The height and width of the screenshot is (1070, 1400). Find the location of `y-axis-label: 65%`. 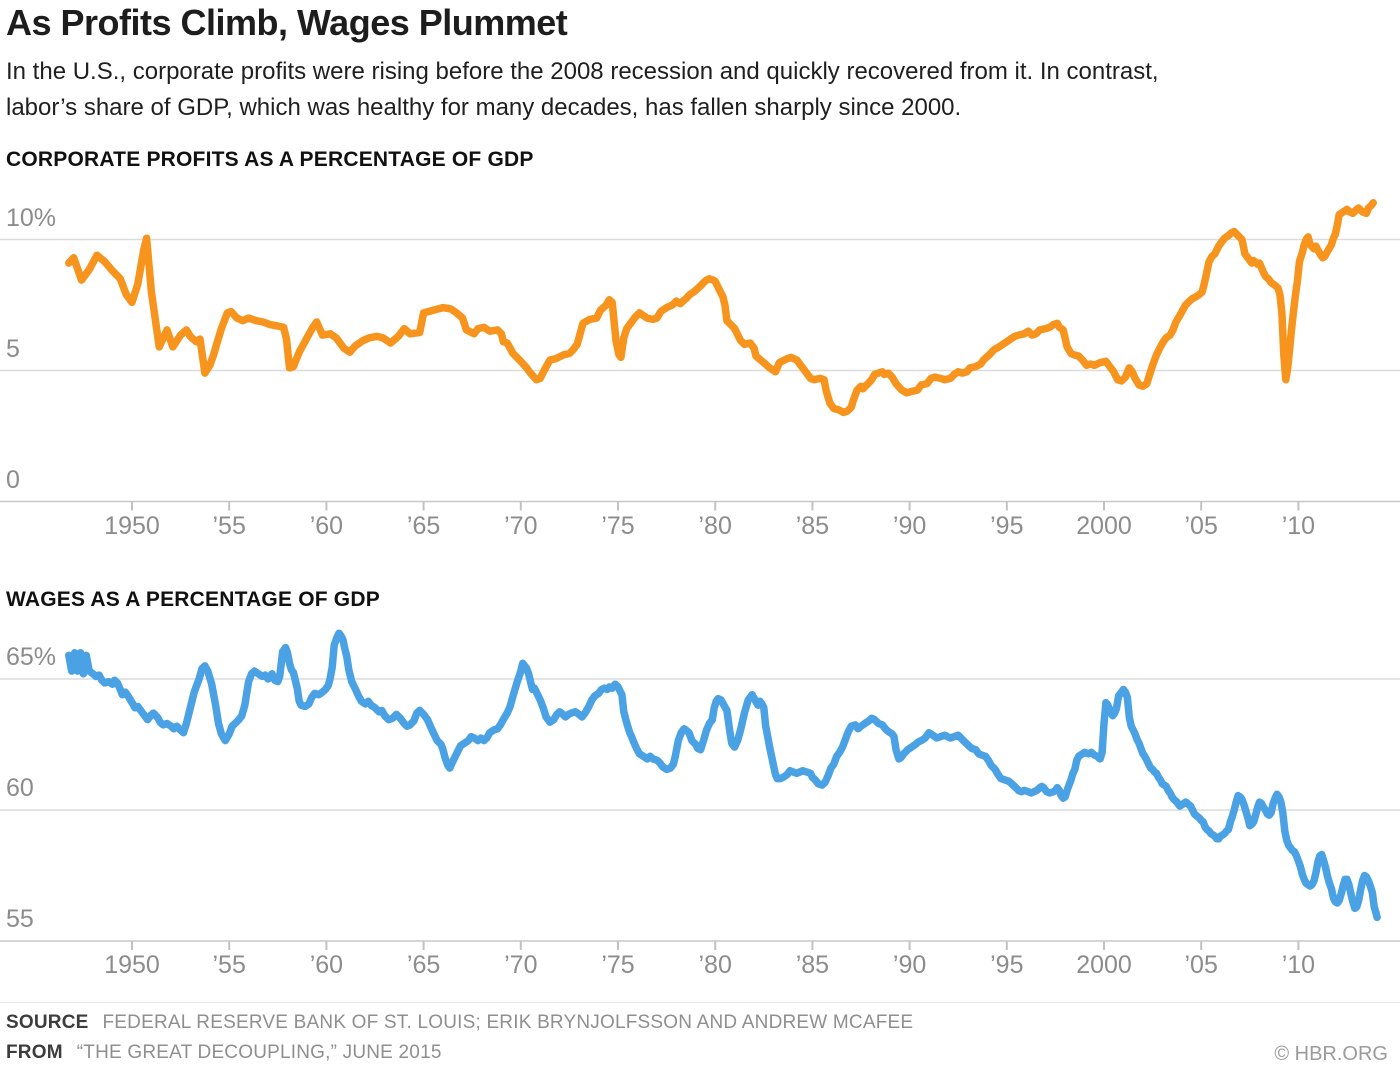

y-axis-label: 65% is located at coordinates (31, 657).